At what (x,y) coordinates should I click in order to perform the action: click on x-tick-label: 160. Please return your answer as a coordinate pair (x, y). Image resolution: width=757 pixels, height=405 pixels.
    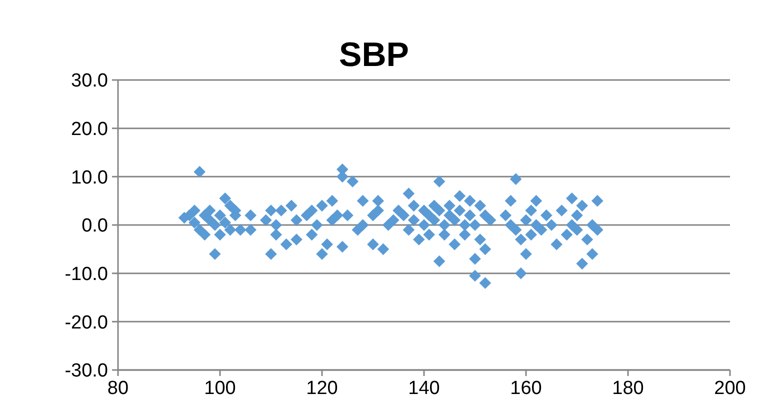
    Looking at the image, I should click on (526, 389).